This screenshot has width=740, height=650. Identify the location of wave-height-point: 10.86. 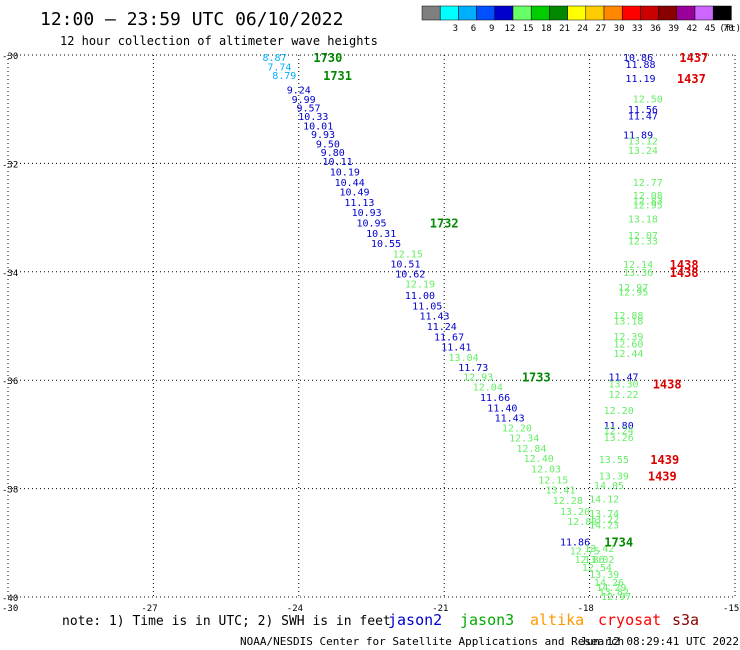
(638, 58).